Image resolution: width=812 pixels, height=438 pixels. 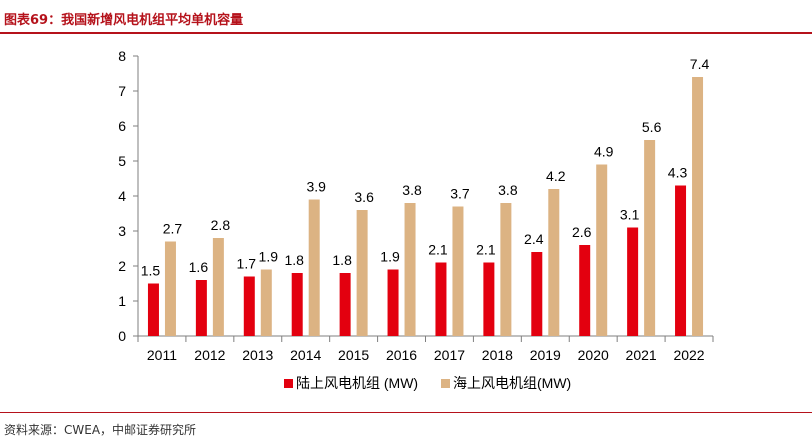 I want to click on y-tick-label: 7, so click(x=122, y=91).